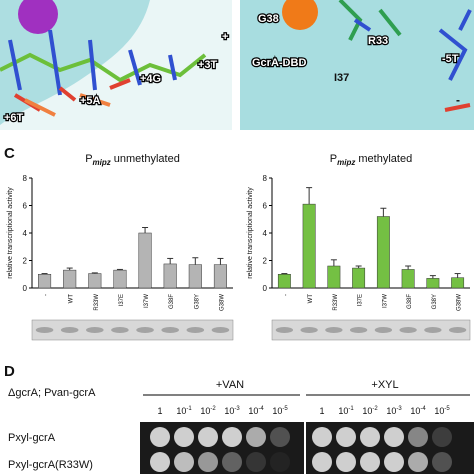 This screenshot has width=474, height=474. Describe the element at coordinates (32, 438) in the screenshot. I see `row-label: Pxyl-gcrA` at that location.